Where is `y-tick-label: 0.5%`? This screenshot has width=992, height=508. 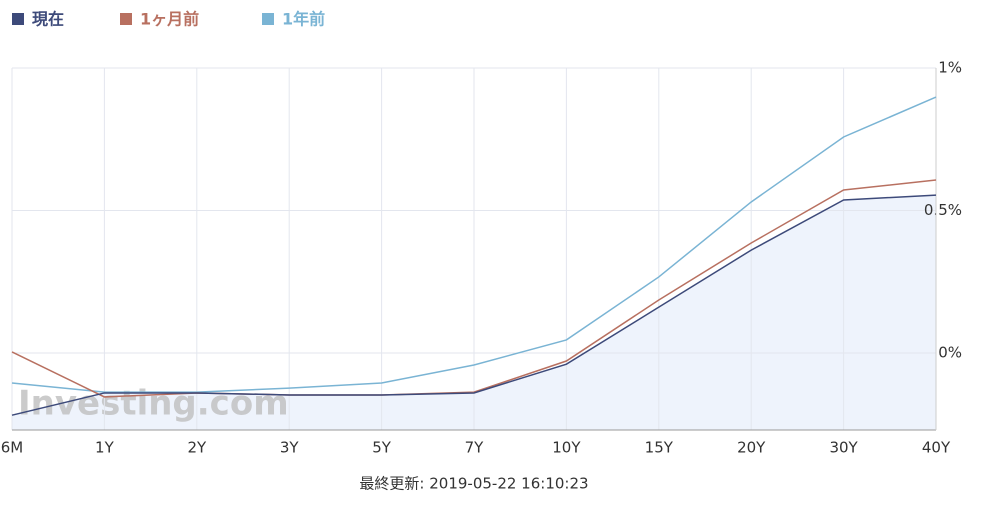
y-tick-label: 0.5% is located at coordinates (943, 210).